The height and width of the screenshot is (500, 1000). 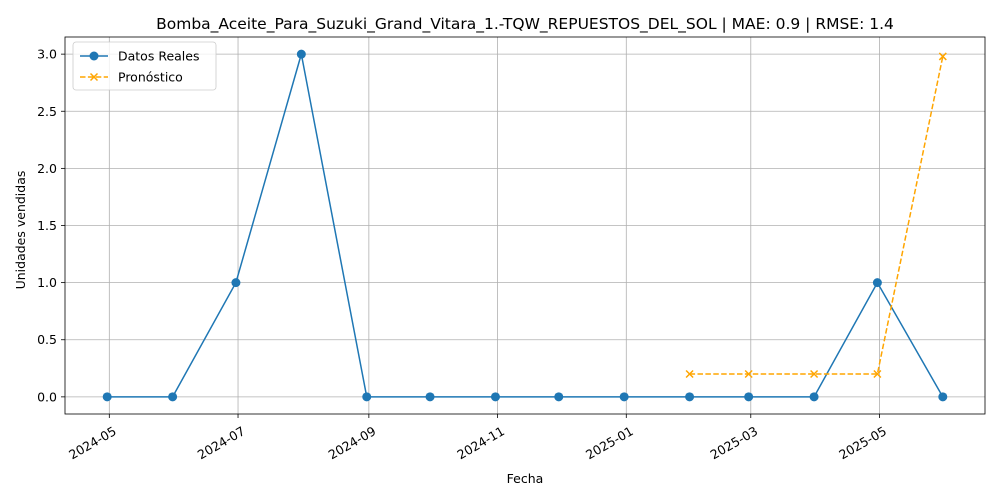 I want to click on legend: Datos Reales Pronóstico, so click(x=144, y=66).